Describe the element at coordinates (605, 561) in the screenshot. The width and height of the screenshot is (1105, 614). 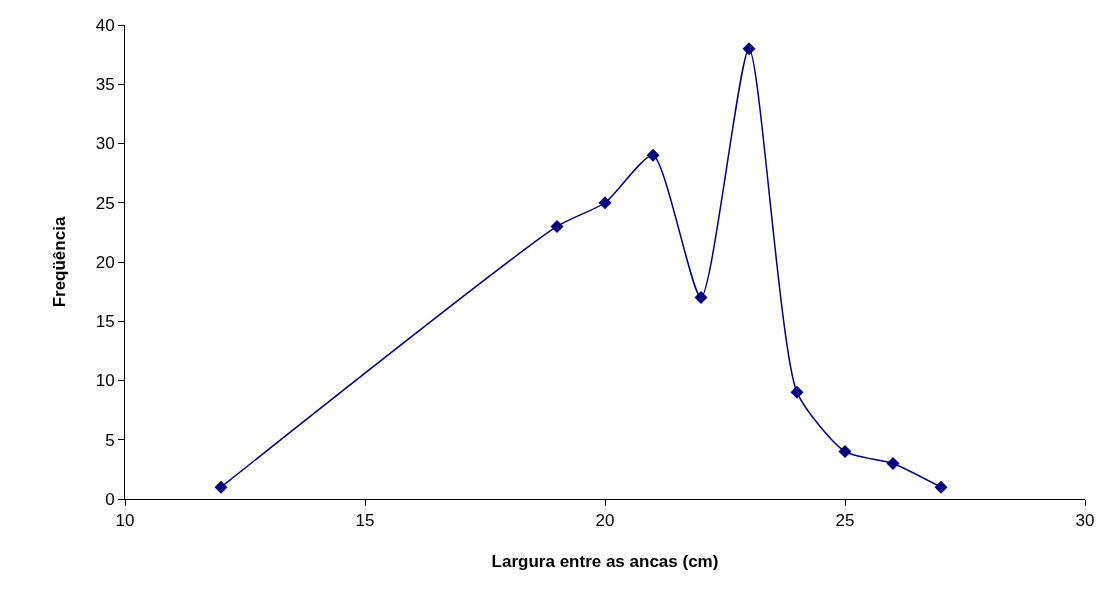
I see `x-axis-title: Largura entre as ancas (cm)` at that location.